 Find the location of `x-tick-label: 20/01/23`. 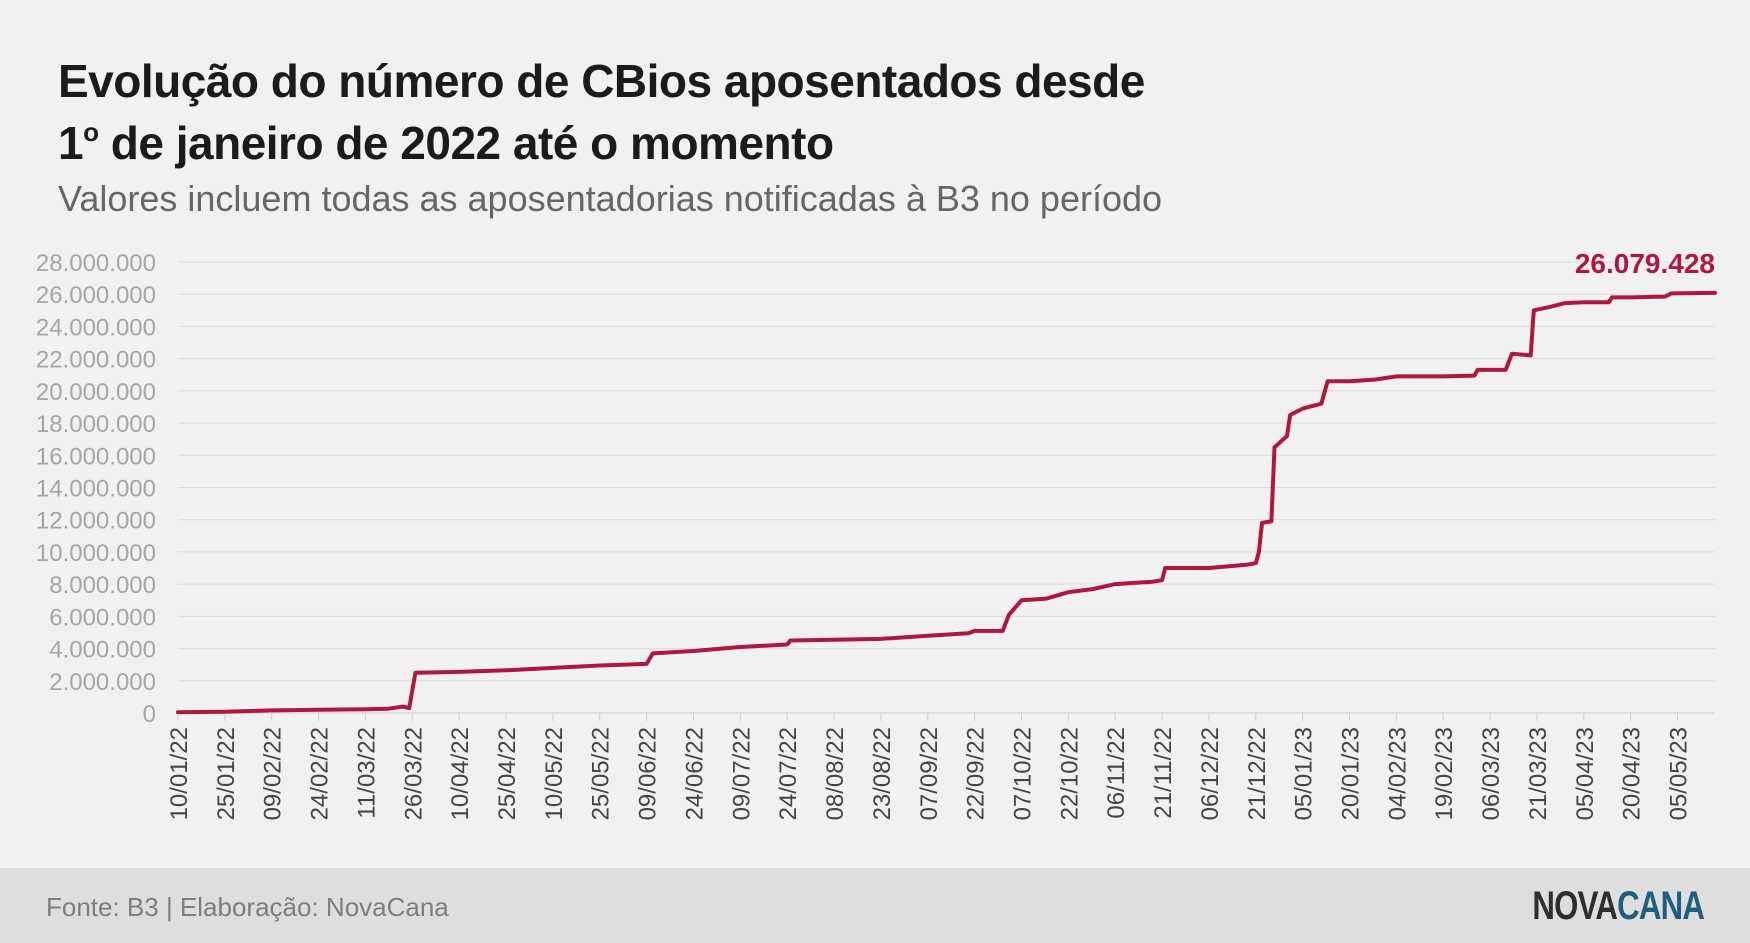

x-tick-label: 20/01/23 is located at coordinates (1350, 773).